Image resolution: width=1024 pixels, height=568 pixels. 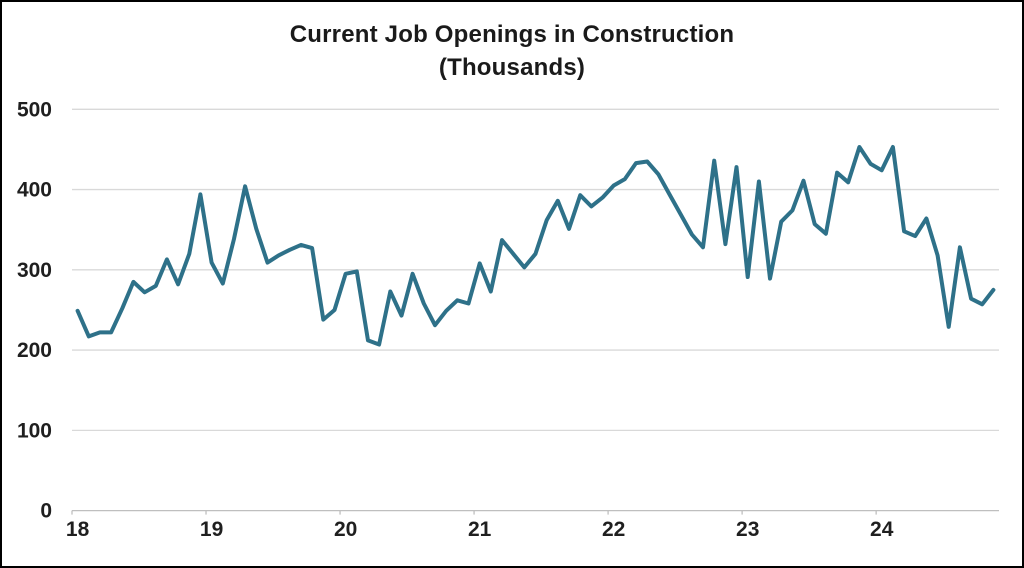 What do you see at coordinates (34, 430) in the screenshot?
I see `y-tick-label: 100` at bounding box center [34, 430].